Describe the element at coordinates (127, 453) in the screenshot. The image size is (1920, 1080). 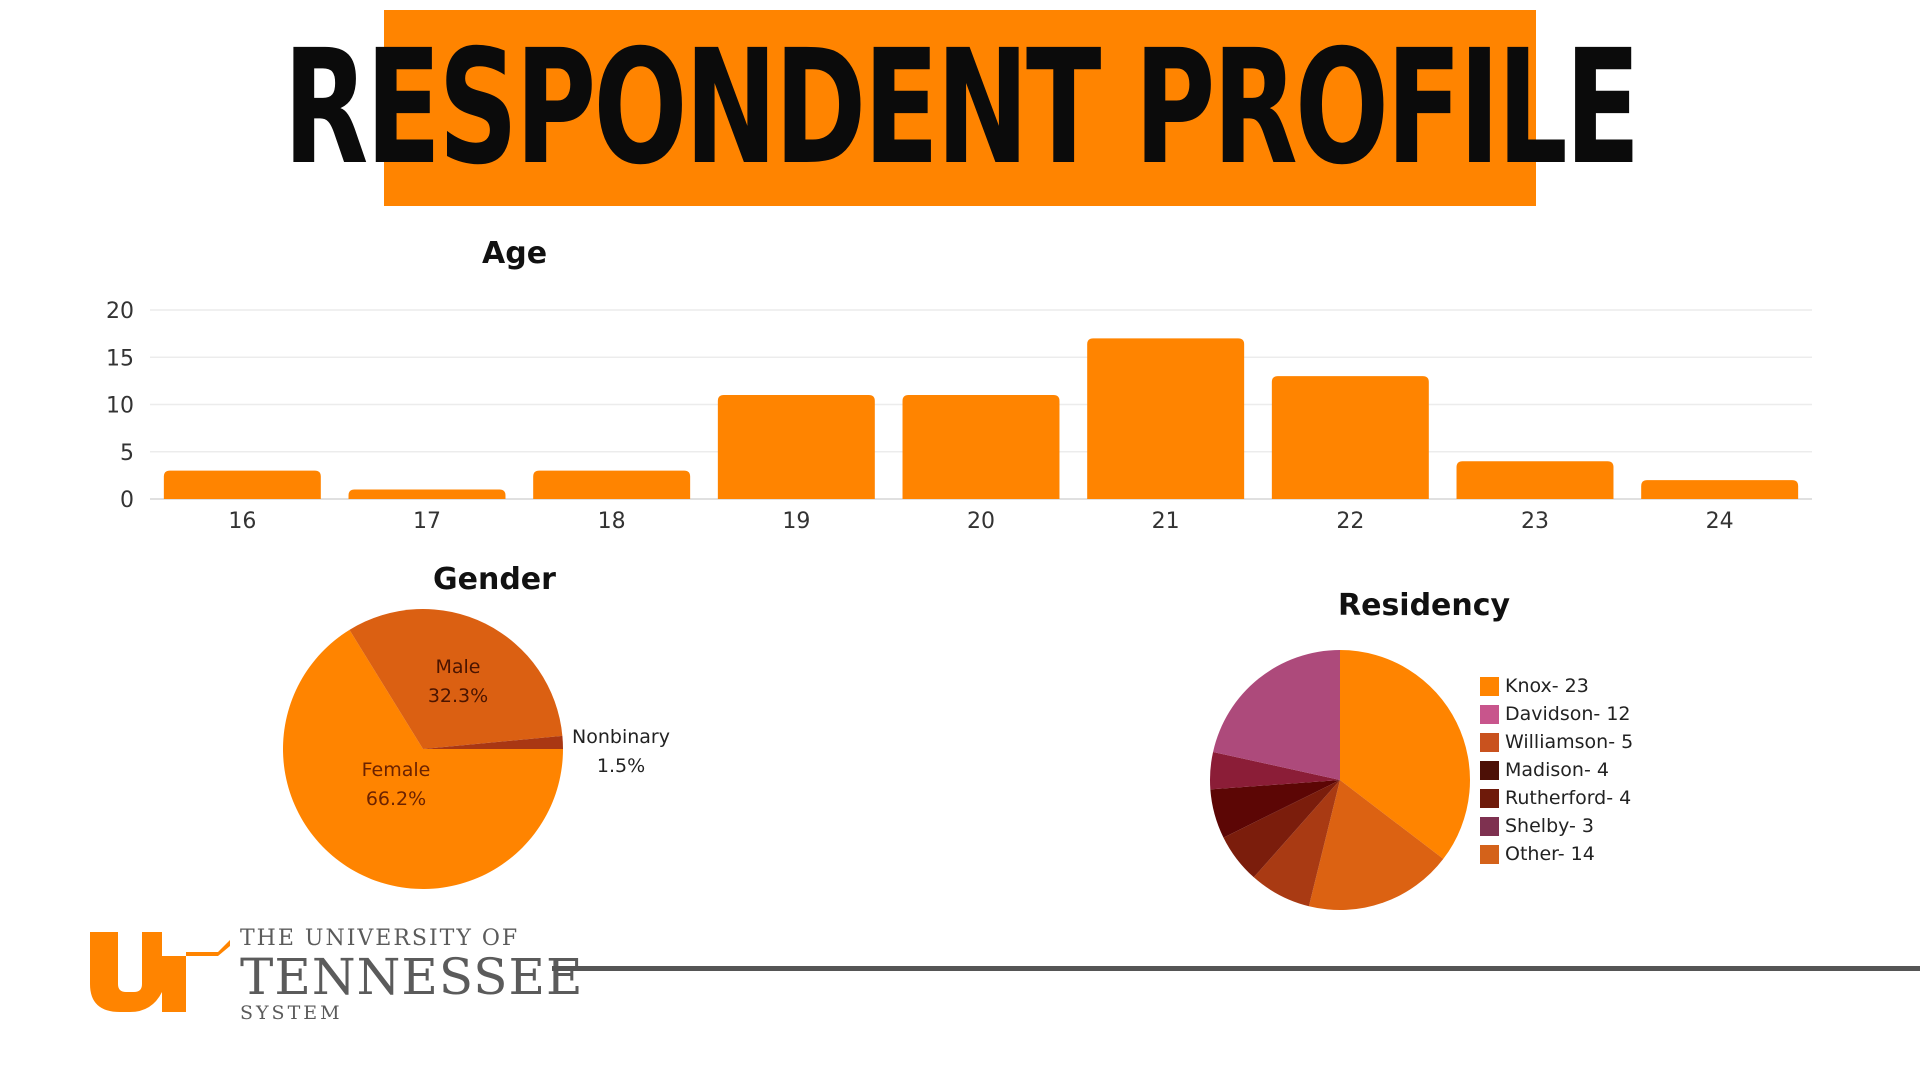
I see `y-tick-label: 5` at that location.